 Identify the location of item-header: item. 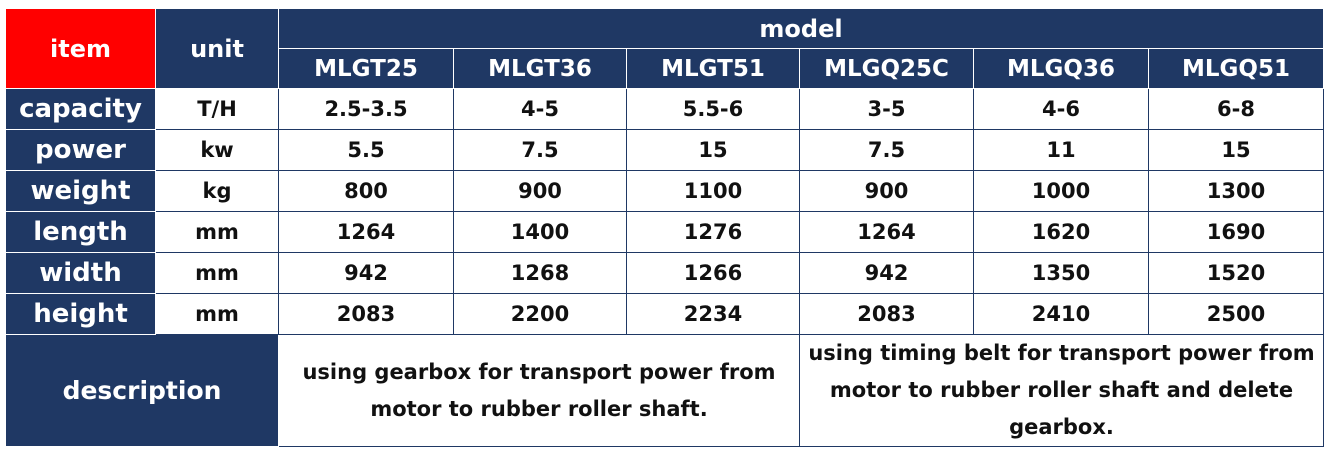
(80, 48).